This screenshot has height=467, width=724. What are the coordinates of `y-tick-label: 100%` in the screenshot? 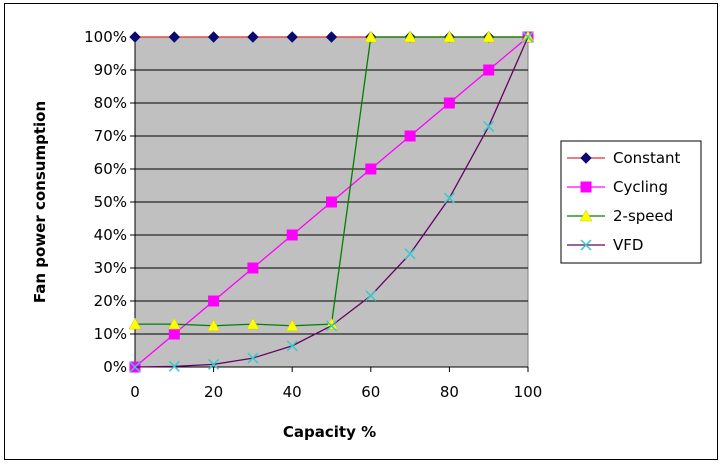 It's located at (105, 37).